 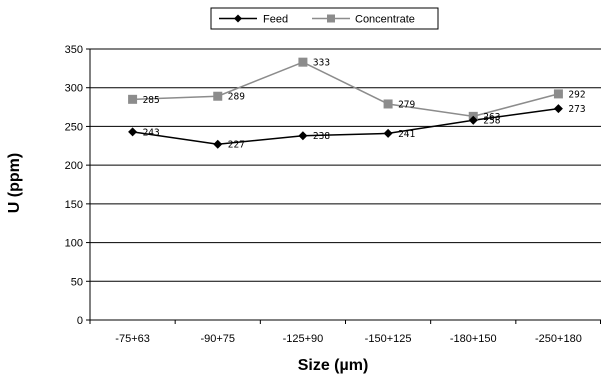 I want to click on feed-data-label: 238, so click(x=321, y=136).